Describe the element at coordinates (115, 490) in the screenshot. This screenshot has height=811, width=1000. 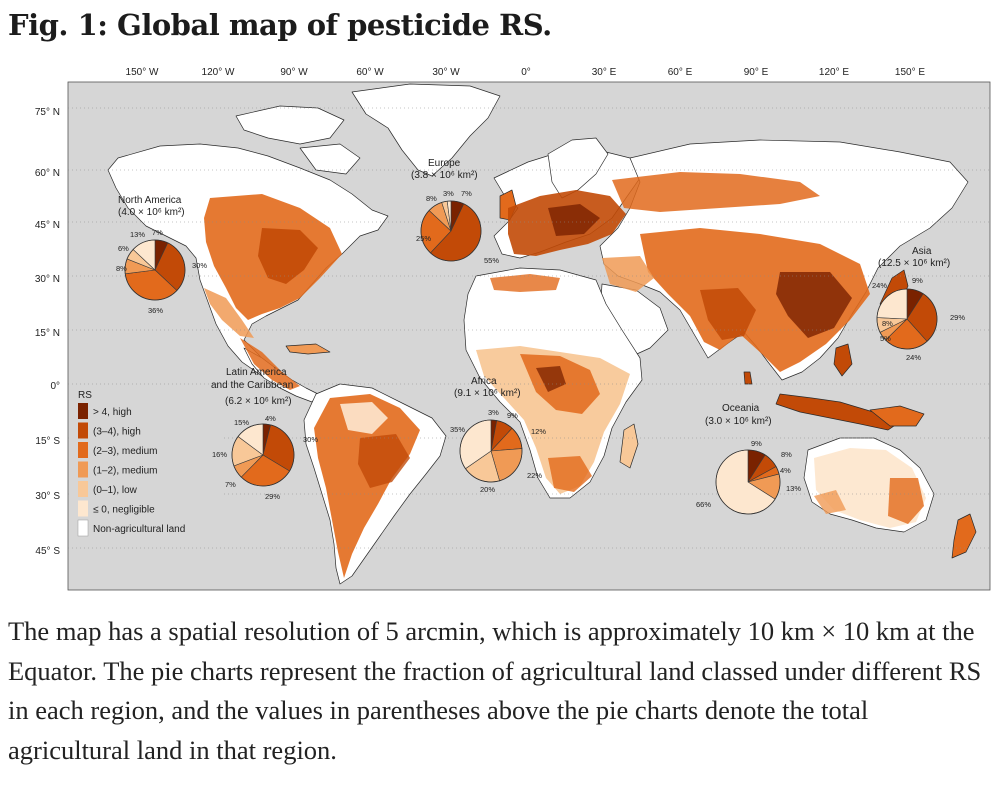
I see `legend-label: (0–1), low` at that location.